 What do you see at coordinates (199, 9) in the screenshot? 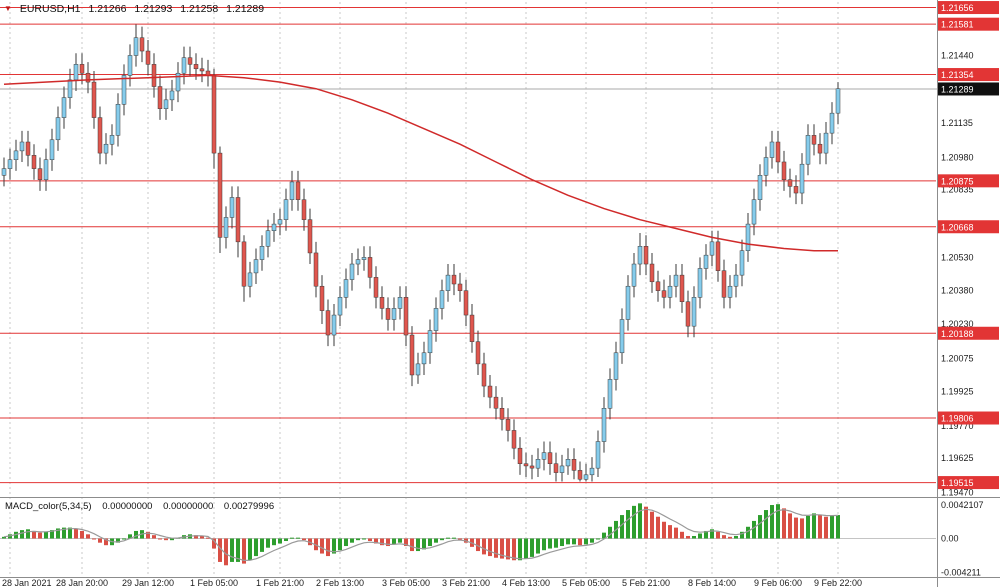
I see `ohlc-low-value: 1.21258` at bounding box center [199, 9].